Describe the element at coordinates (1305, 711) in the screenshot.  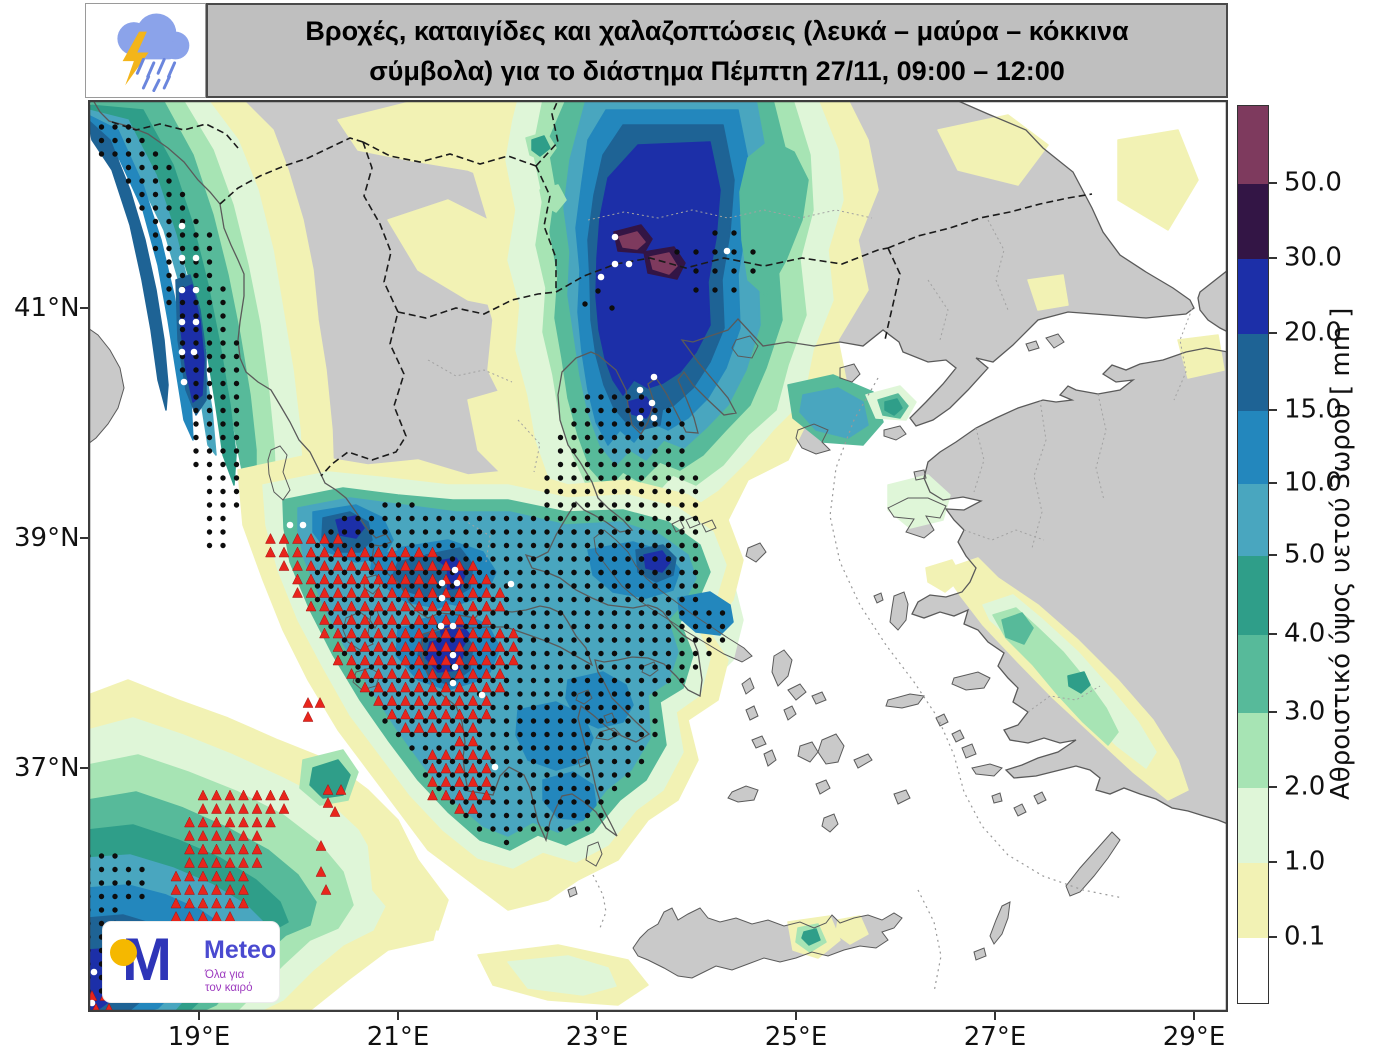
I see `colorbar-tick-label: 3.0` at that location.